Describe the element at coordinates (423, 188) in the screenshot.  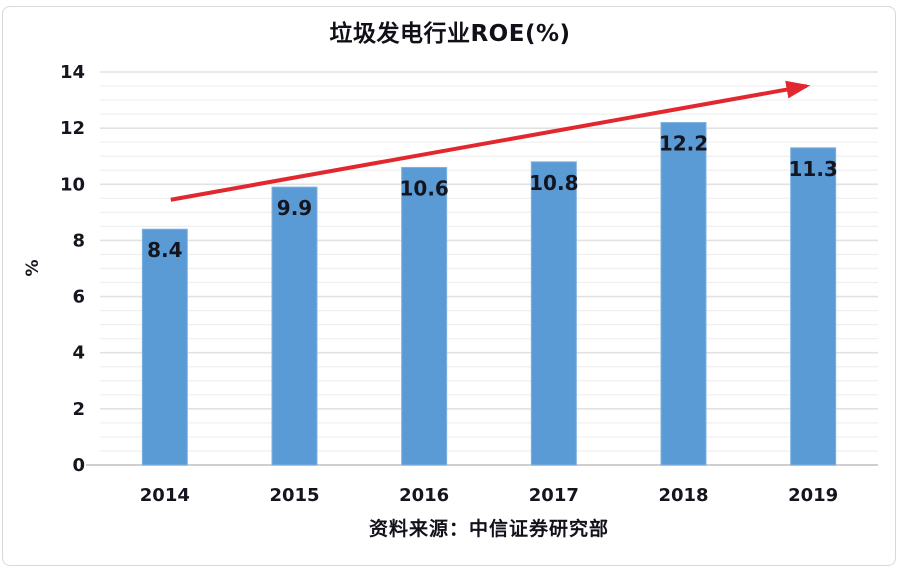
I see `bar-value-label: 10.6` at that location.